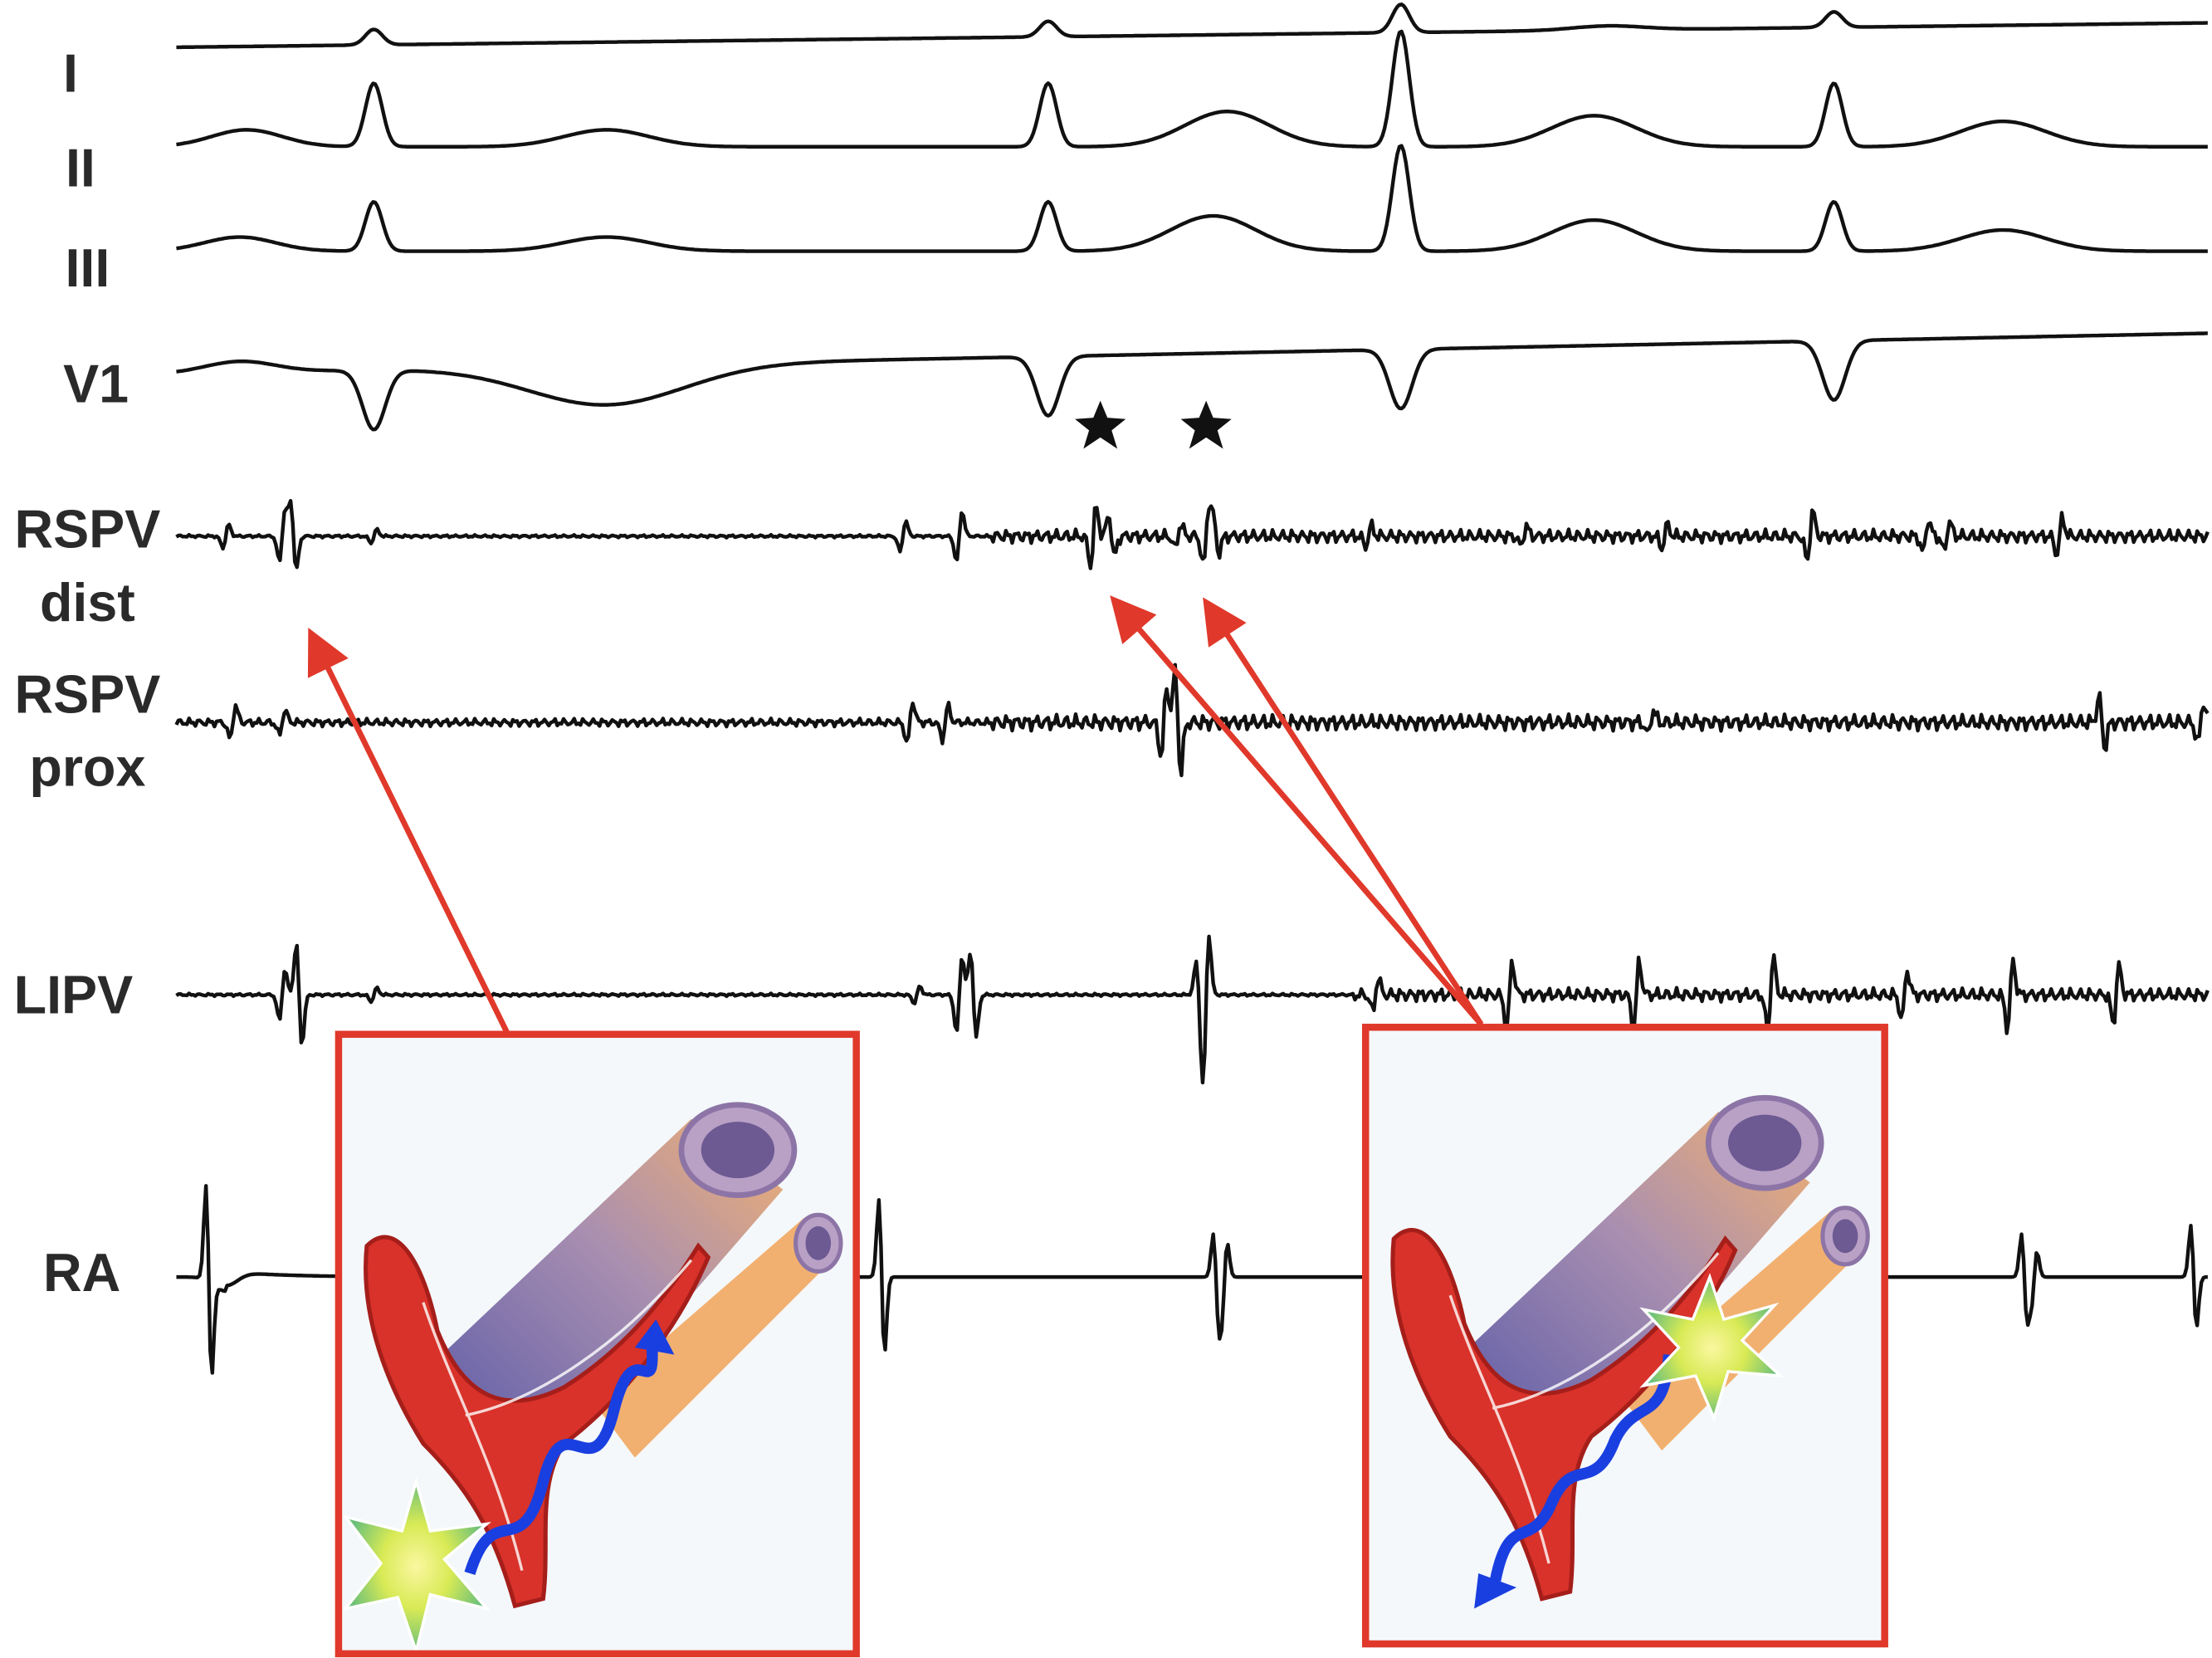 This screenshot has height=1658, width=2212. What do you see at coordinates (87, 268) in the screenshot?
I see `lead-label: III` at bounding box center [87, 268].